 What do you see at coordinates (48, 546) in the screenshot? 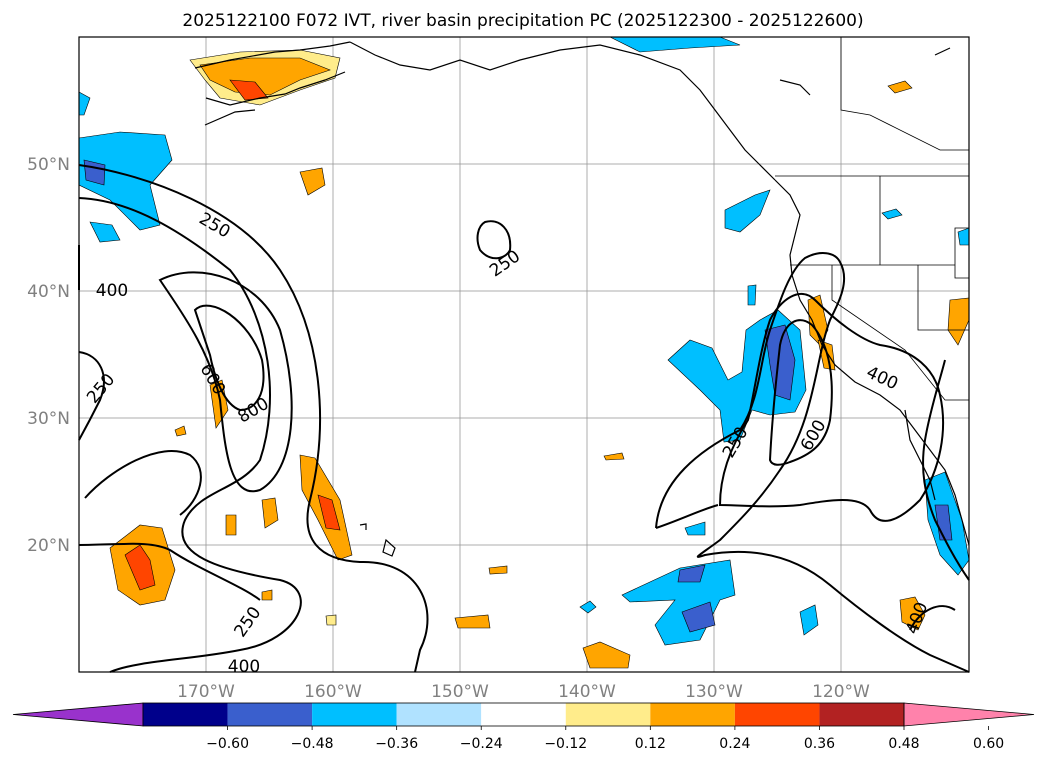
I see `y-tick-label: 20°N` at bounding box center [48, 546].